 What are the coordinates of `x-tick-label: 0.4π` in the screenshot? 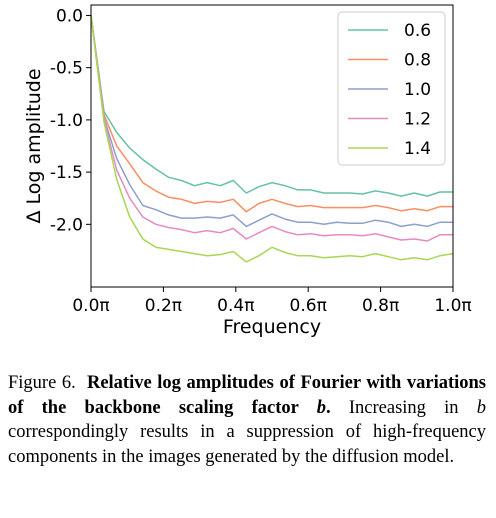 It's located at (235, 306).